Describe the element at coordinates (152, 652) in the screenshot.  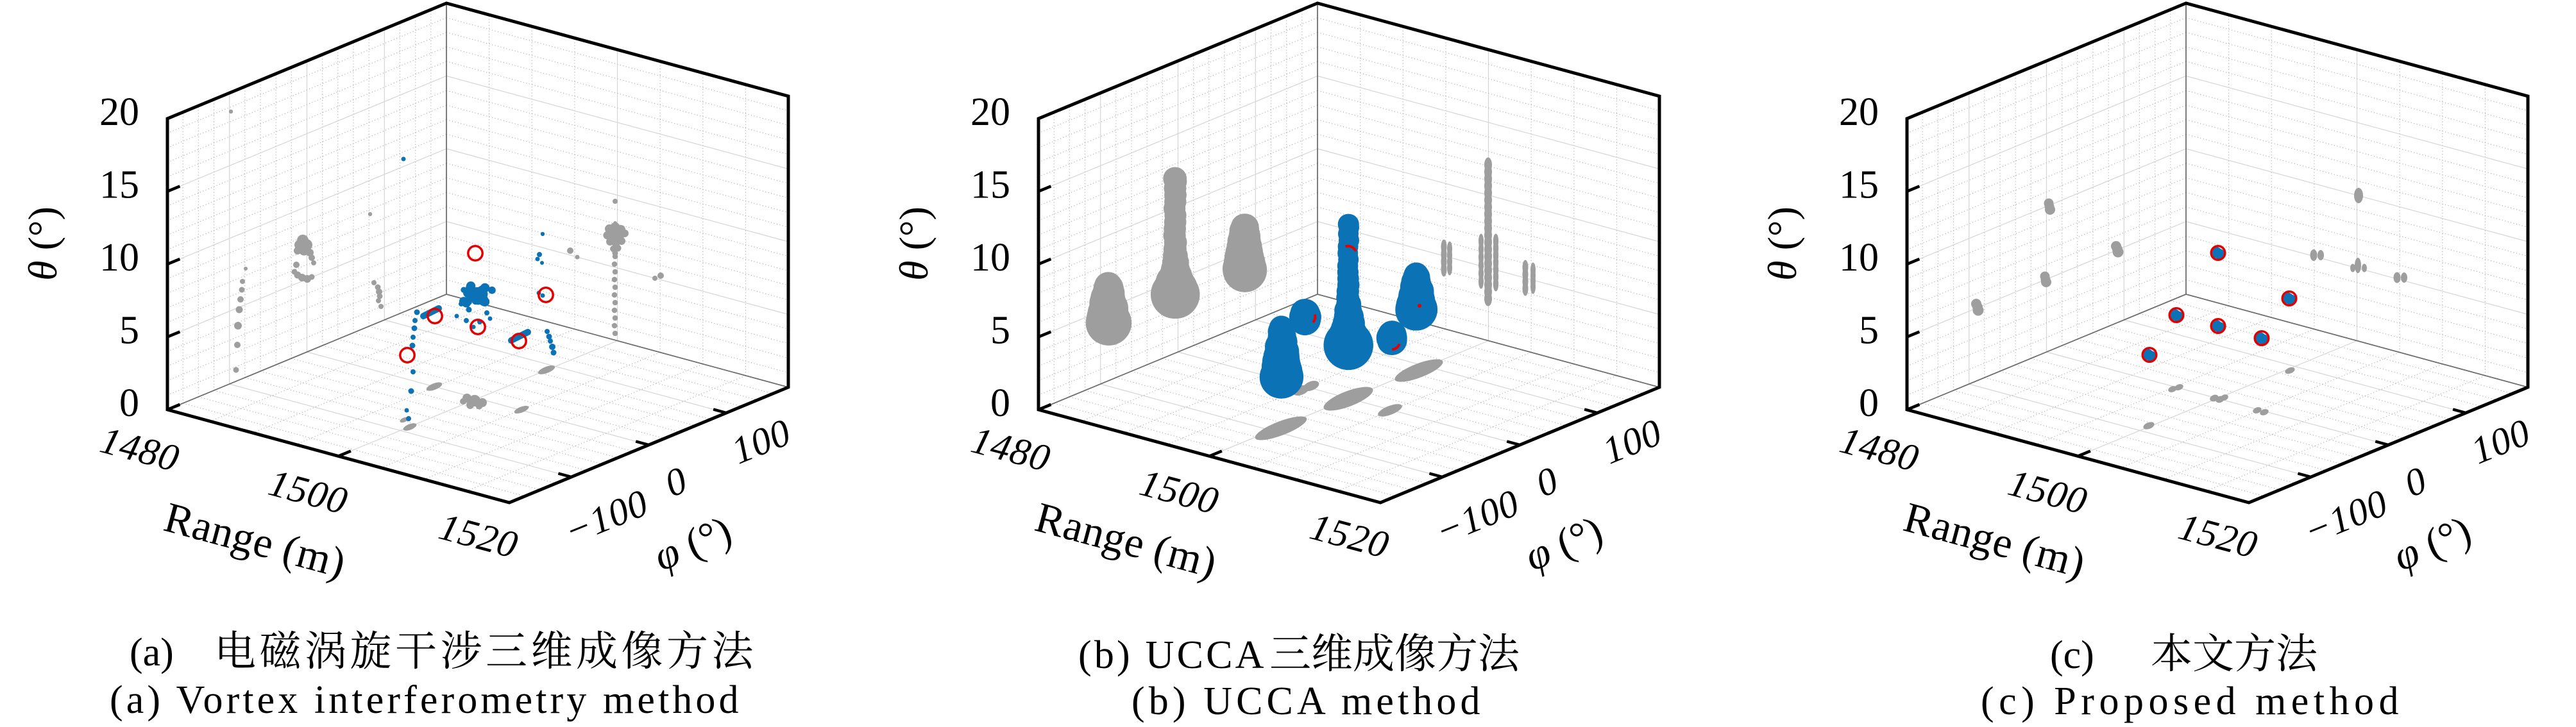
I see `svg-text: (a)` at that location.